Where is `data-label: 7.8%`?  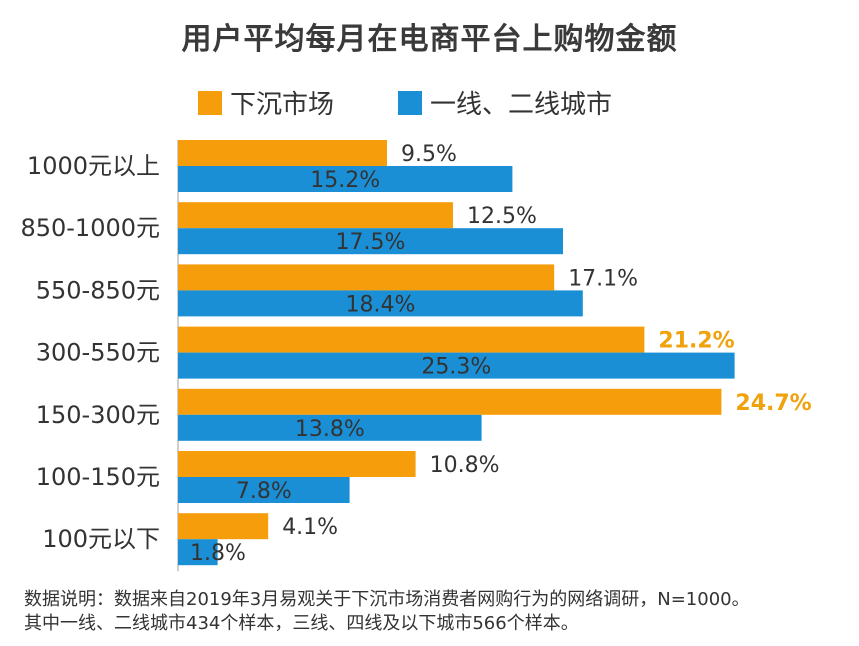 data-label: 7.8% is located at coordinates (264, 491).